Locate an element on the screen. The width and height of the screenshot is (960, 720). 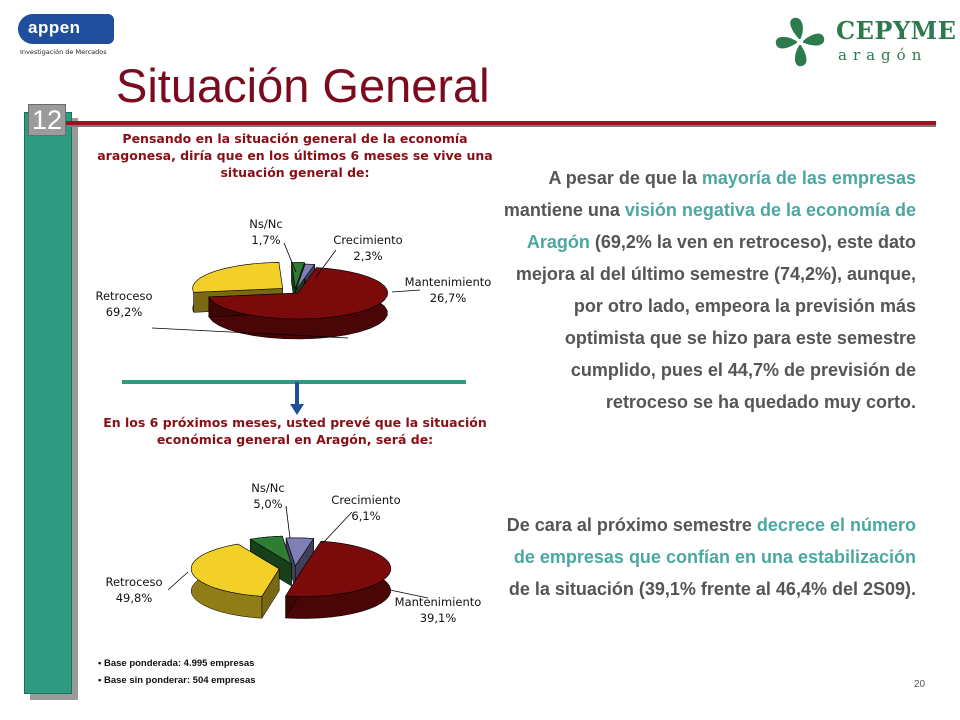
pie-2-slice-value: 39,1% is located at coordinates (438, 618).